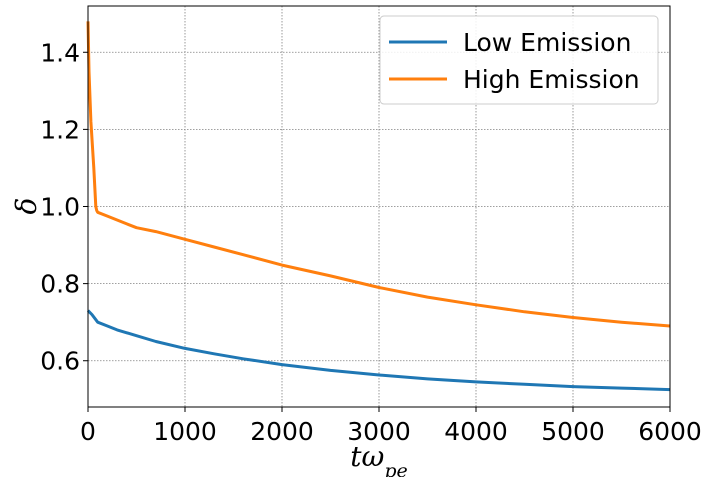 The height and width of the screenshot is (477, 712). Describe the element at coordinates (476, 431) in the screenshot. I see `x-tick-label: 4000` at that location.